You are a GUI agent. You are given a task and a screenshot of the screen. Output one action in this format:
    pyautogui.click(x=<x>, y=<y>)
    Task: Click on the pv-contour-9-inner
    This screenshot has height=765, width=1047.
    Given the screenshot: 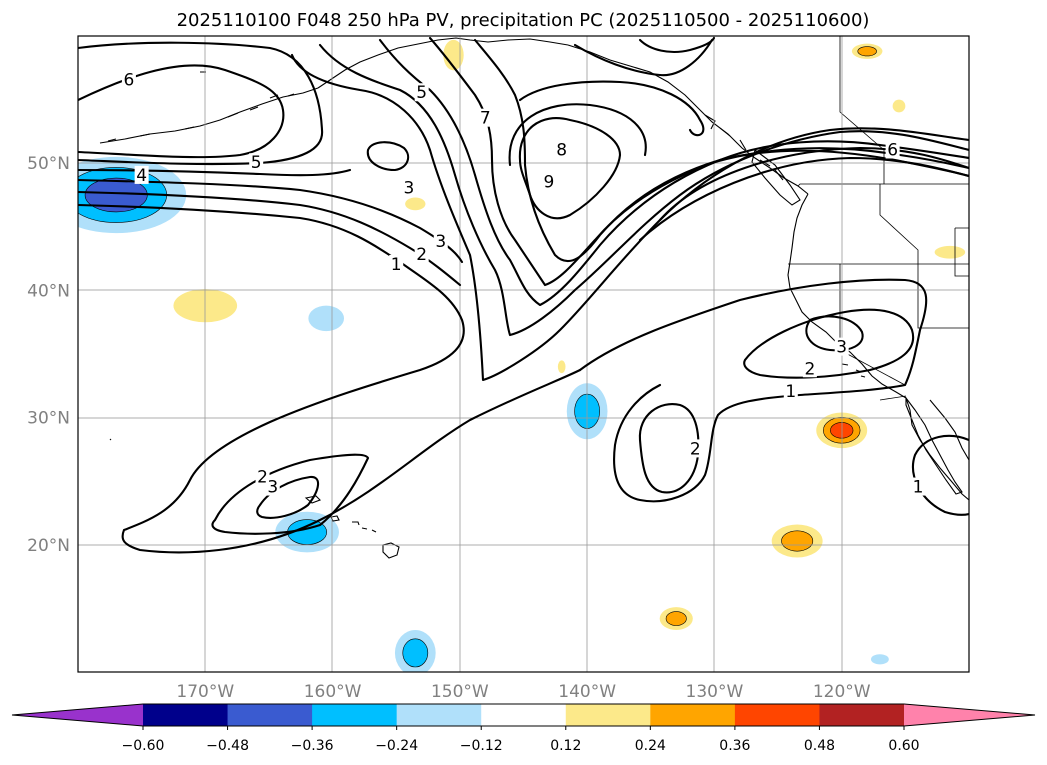 What is the action you would take?
    pyautogui.click(x=570, y=168)
    